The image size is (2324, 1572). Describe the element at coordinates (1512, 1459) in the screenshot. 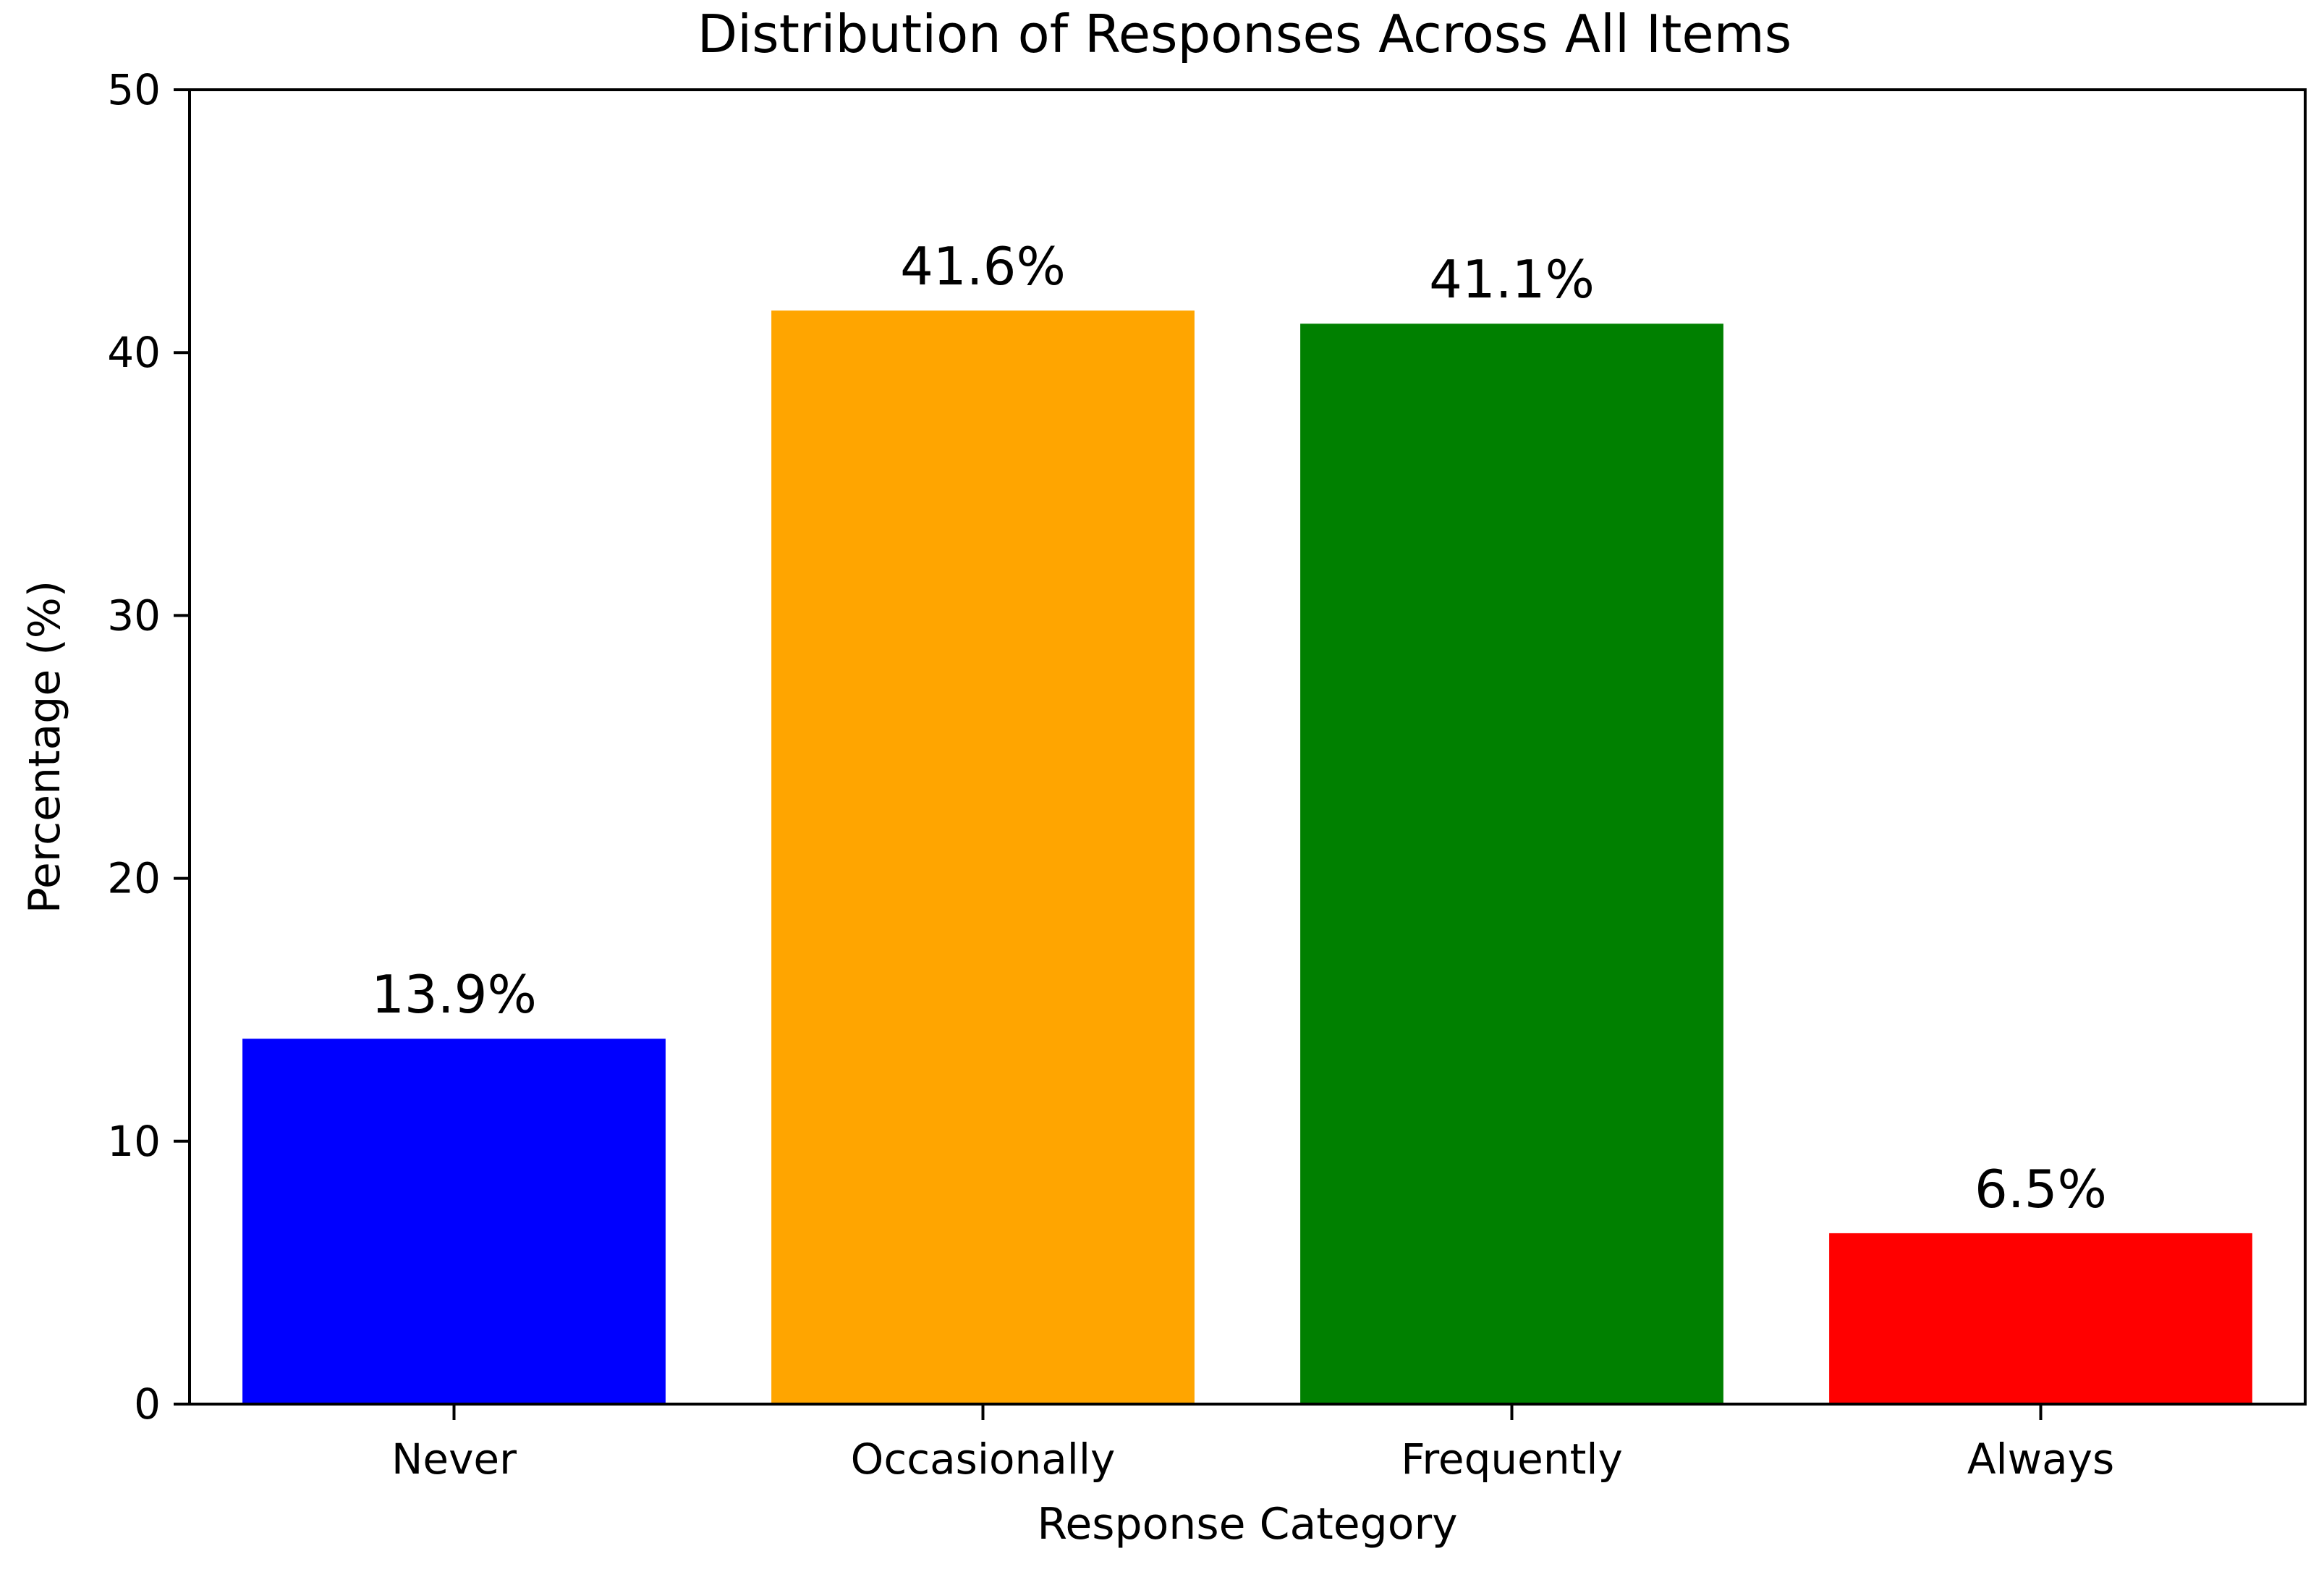

I see `x-tick-label: Frequently` at that location.